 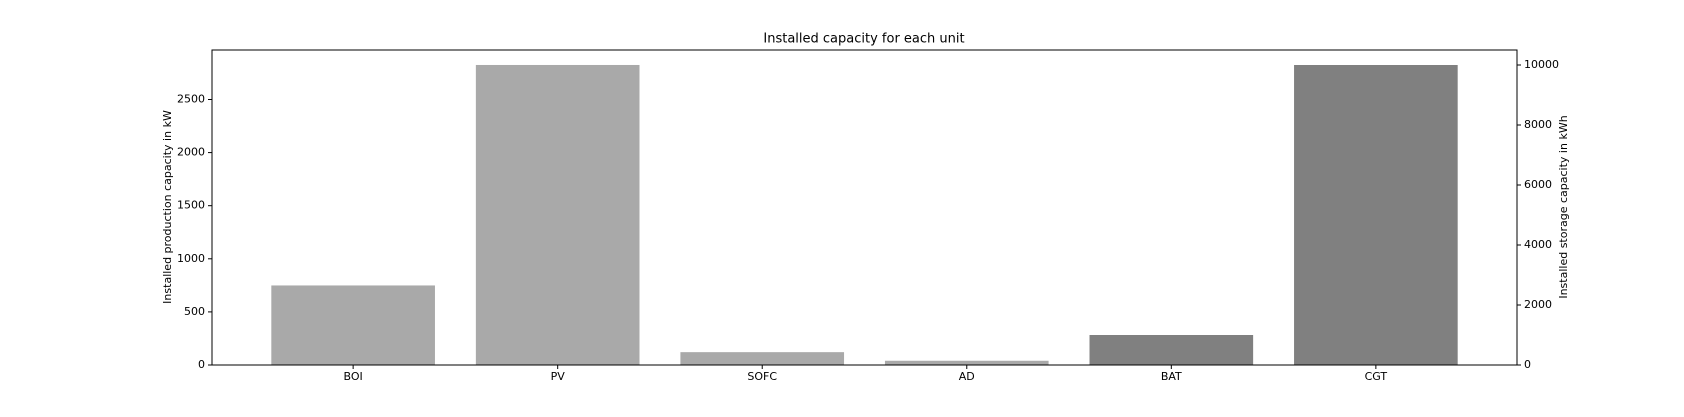 I want to click on y-tick-label: 1500, so click(x=191, y=205).